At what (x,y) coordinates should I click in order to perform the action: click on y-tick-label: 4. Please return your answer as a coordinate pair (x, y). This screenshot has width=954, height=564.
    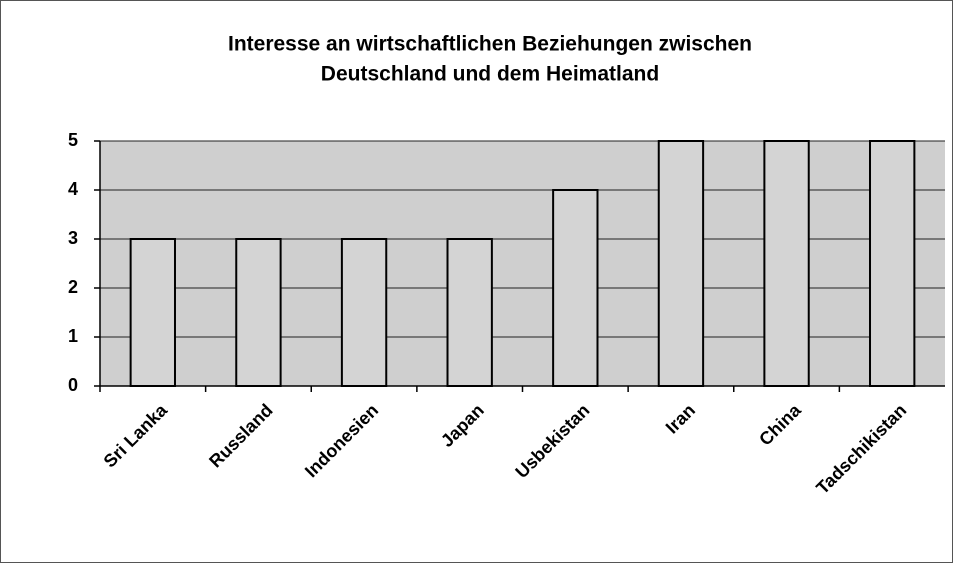
    Looking at the image, I should click on (73, 189).